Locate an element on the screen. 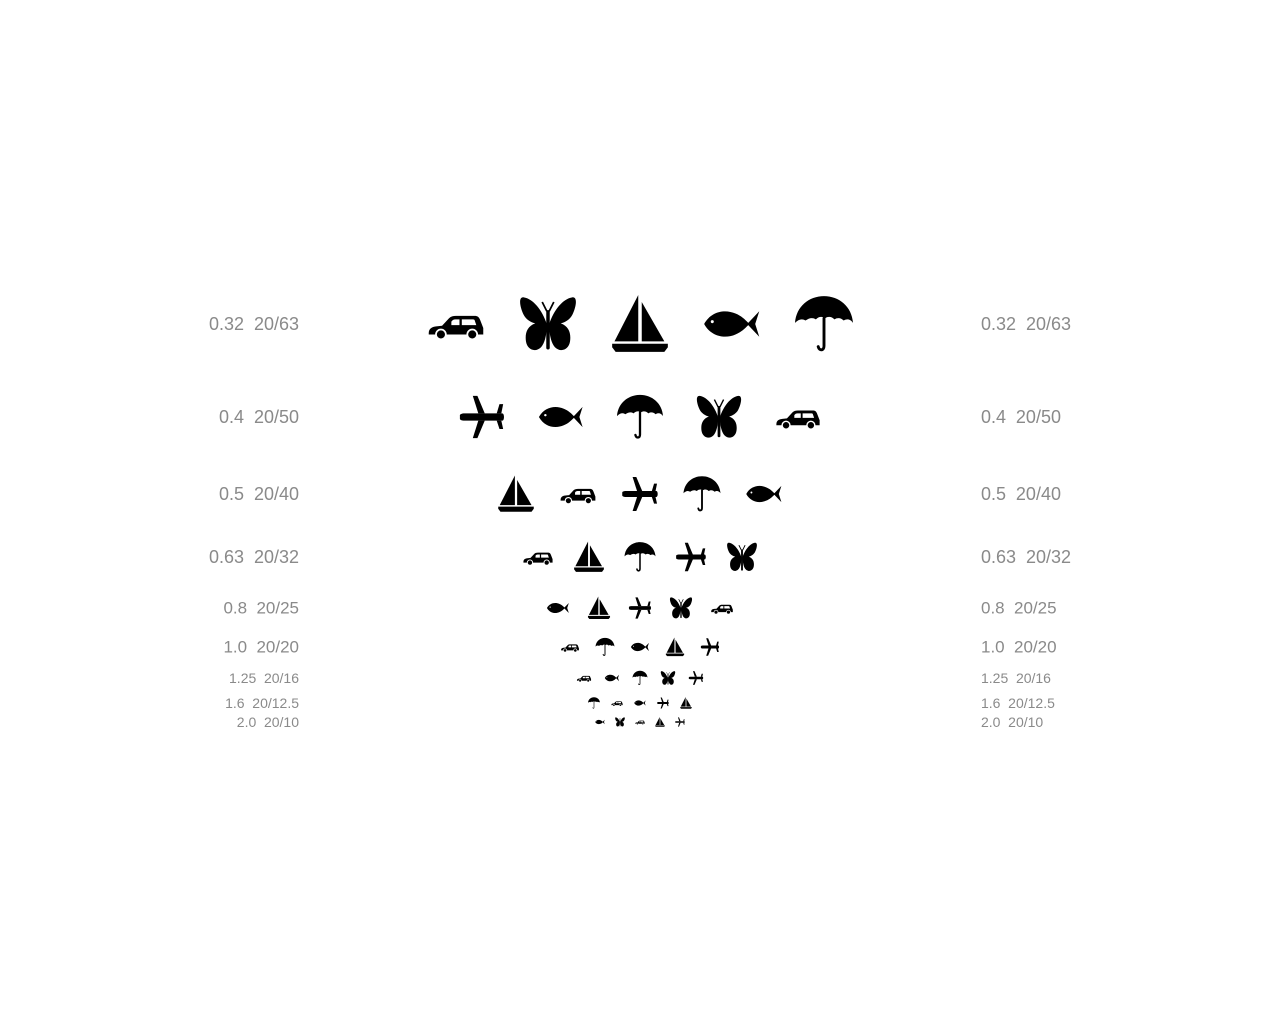 This screenshot has height=1024, width=1280. left-acuity-label: 1.25 20/16 is located at coordinates (264, 678).